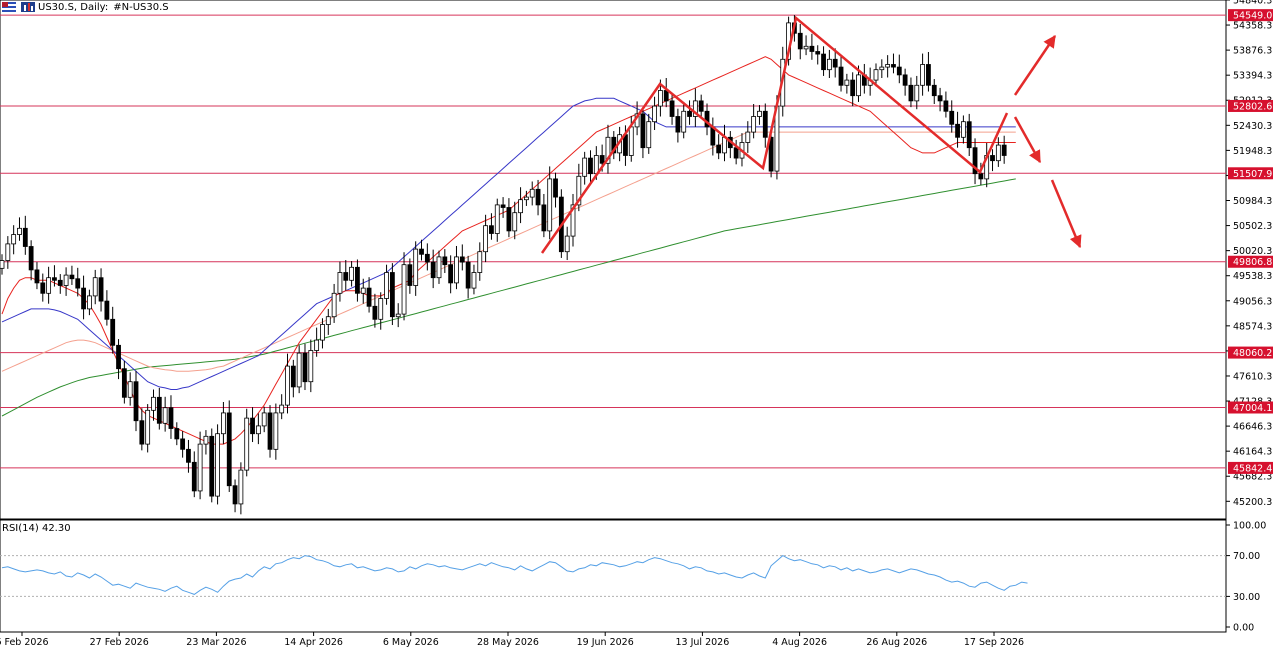 This screenshot has width=1280, height=647. What do you see at coordinates (1252, 376) in the screenshot?
I see `price-tick-label-15: 47610.3` at bounding box center [1252, 376].